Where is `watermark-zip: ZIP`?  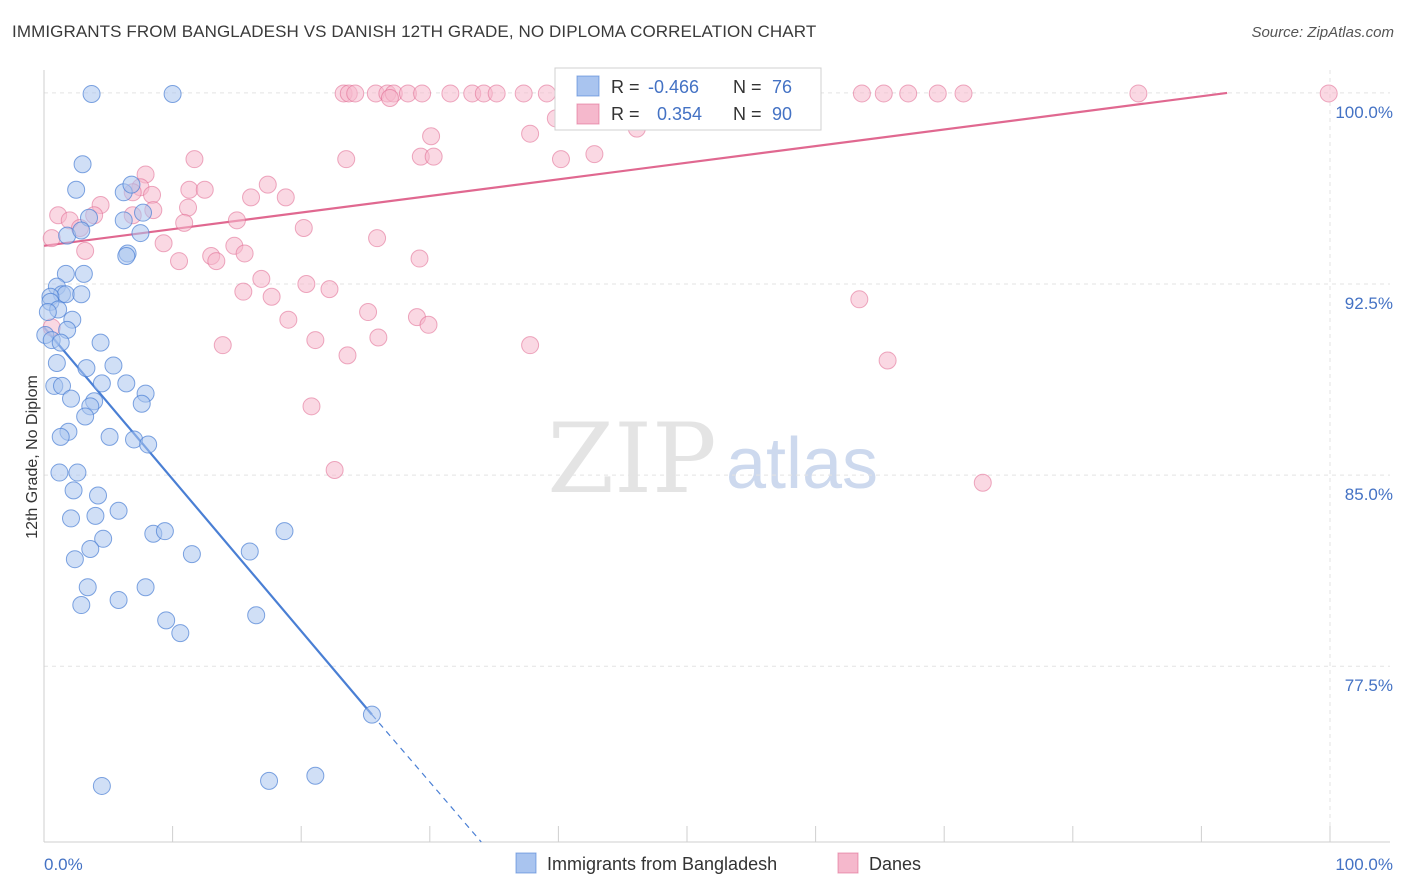
watermark-zip: ZIP is located at coordinates (631, 459).